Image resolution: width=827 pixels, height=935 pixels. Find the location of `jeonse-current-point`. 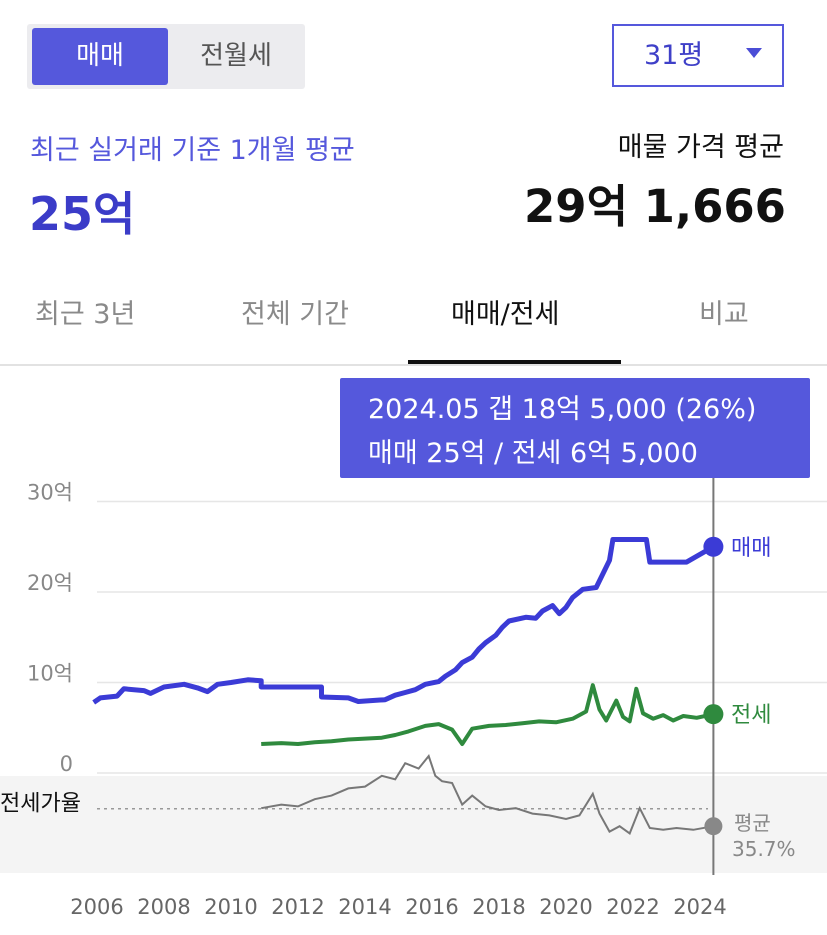

jeonse-current-point is located at coordinates (713, 714).